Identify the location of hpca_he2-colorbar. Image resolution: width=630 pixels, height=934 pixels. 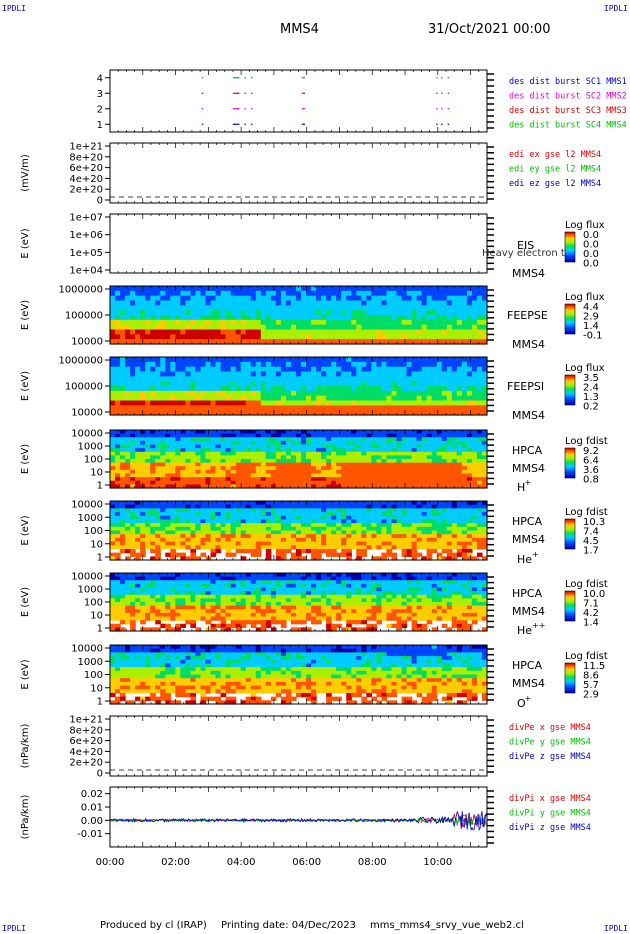
(570, 606).